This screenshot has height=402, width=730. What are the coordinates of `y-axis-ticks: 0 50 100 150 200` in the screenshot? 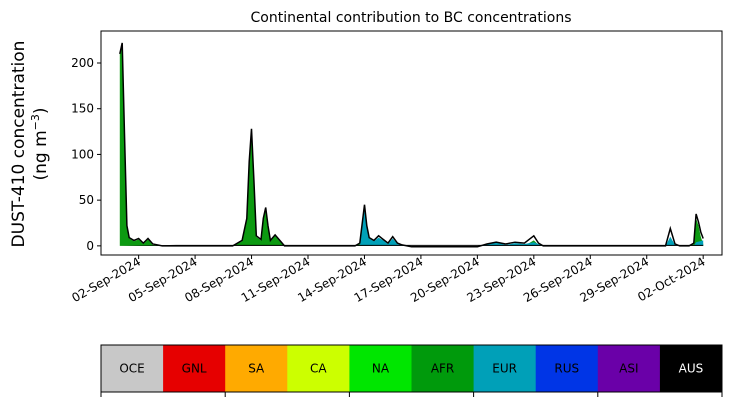 It's located at (86, 154).